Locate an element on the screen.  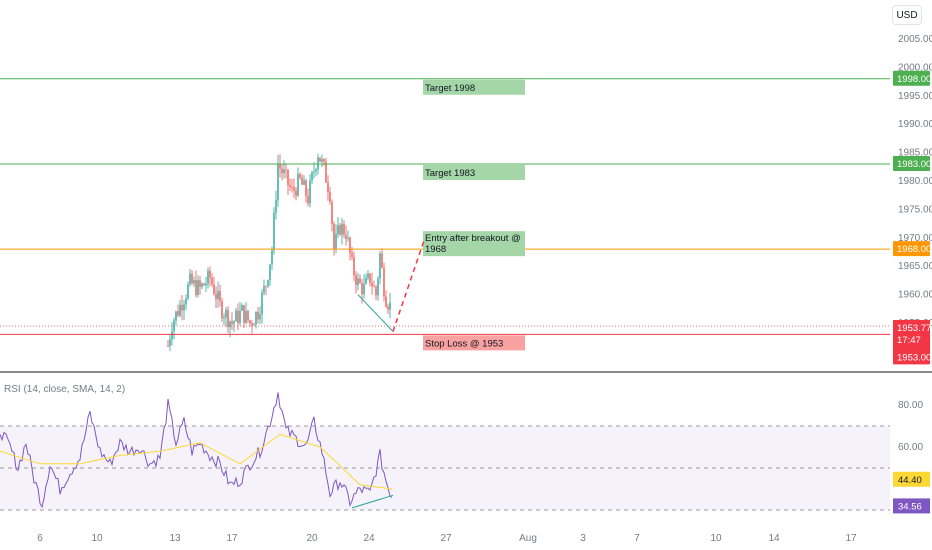
target-1983-axis-badge is located at coordinates (911, 163).